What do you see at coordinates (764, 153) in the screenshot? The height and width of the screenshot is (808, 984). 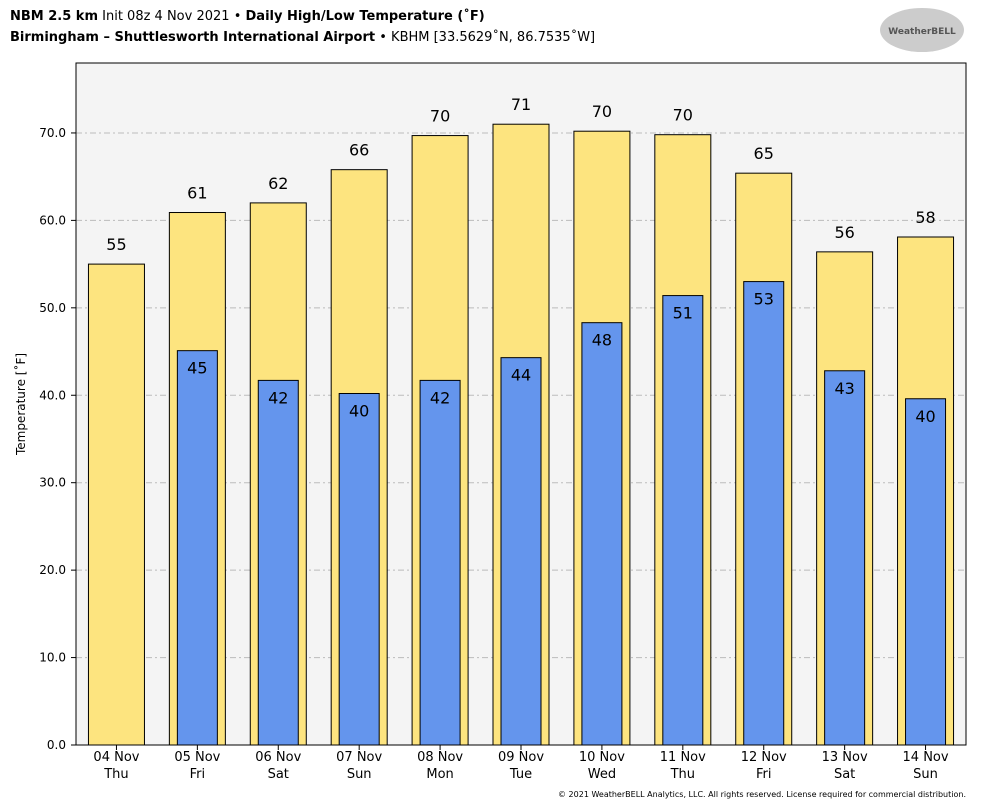 I see `value-label: 65` at bounding box center [764, 153].